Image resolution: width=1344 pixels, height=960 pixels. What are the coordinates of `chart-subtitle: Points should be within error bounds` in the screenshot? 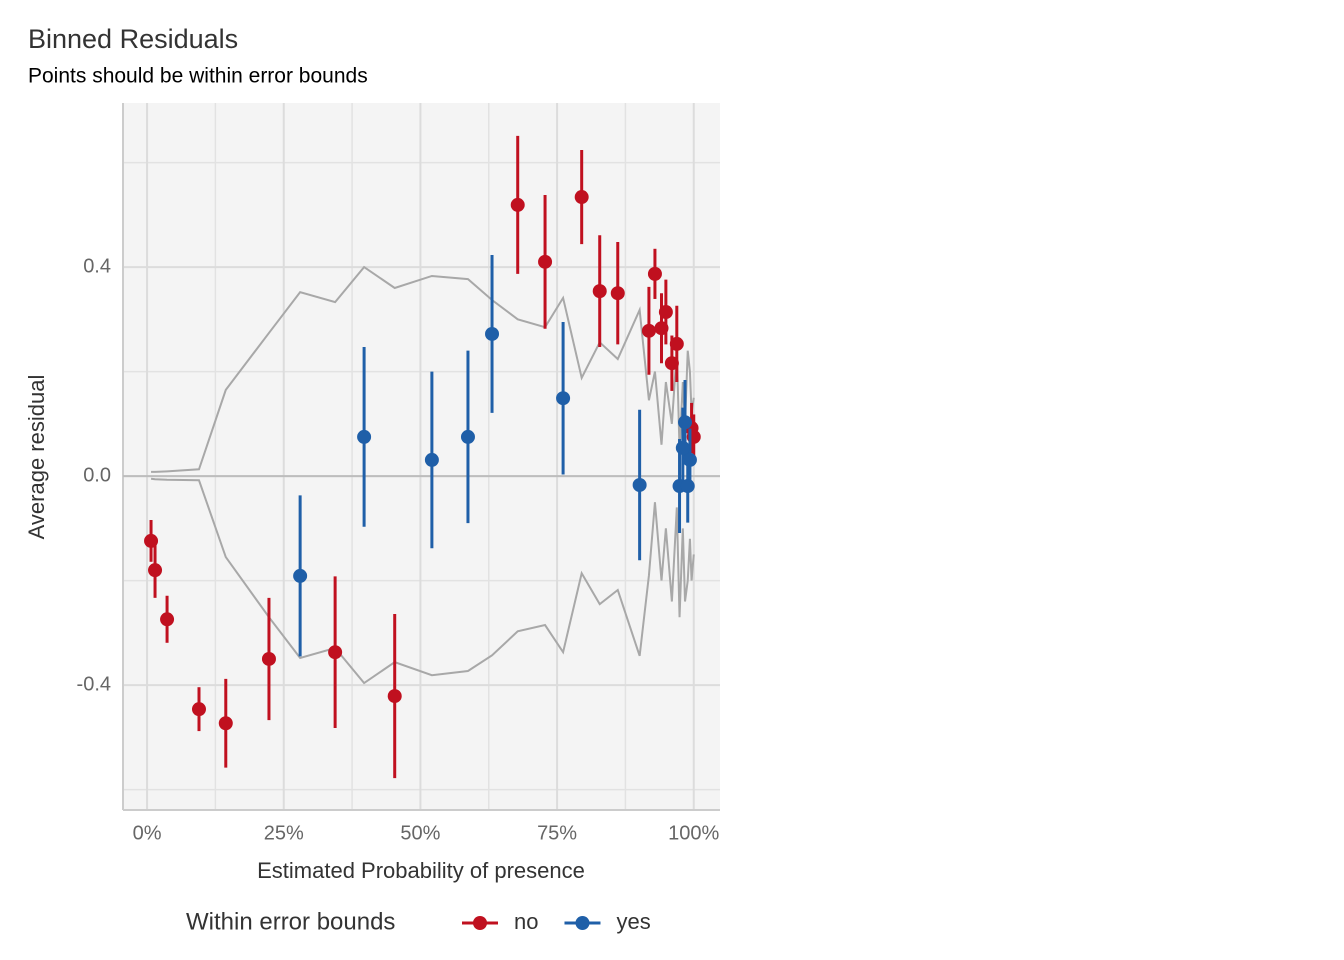 It's located at (198, 76).